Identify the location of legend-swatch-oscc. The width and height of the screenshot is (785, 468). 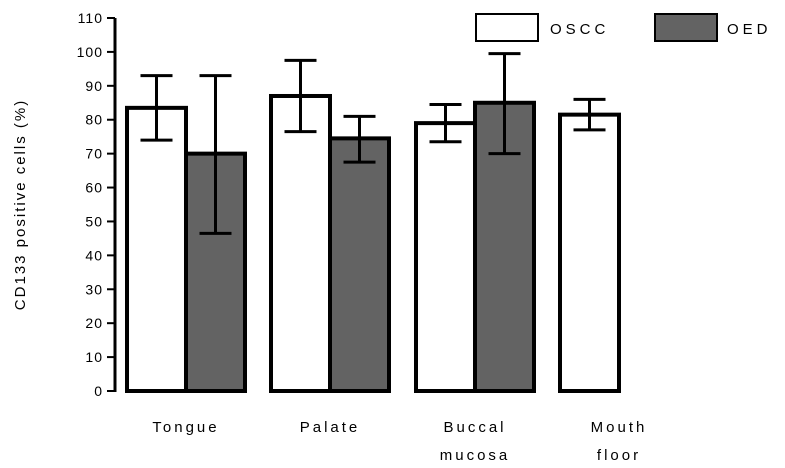
(507, 27).